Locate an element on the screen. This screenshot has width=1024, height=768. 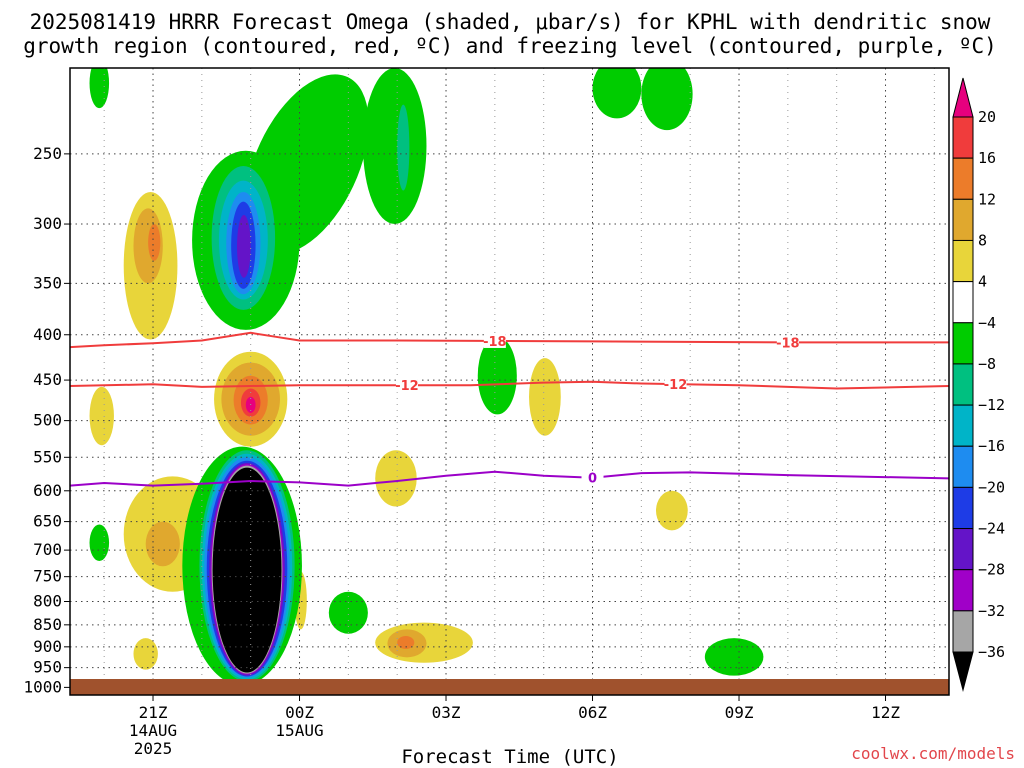
x-tick-label-09Z: 09Z is located at coordinates (739, 712).